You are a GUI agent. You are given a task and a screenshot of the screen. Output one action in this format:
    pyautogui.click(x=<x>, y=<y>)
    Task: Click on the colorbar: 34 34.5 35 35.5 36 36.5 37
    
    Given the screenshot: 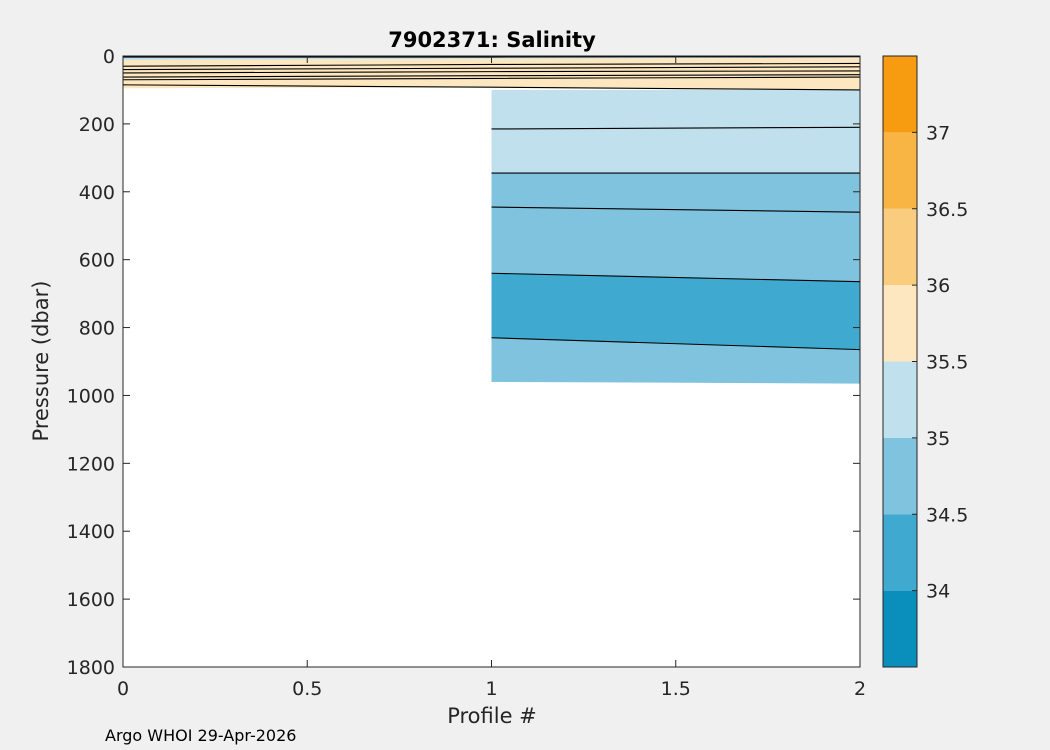 What is the action you would take?
    pyautogui.click(x=925, y=361)
    